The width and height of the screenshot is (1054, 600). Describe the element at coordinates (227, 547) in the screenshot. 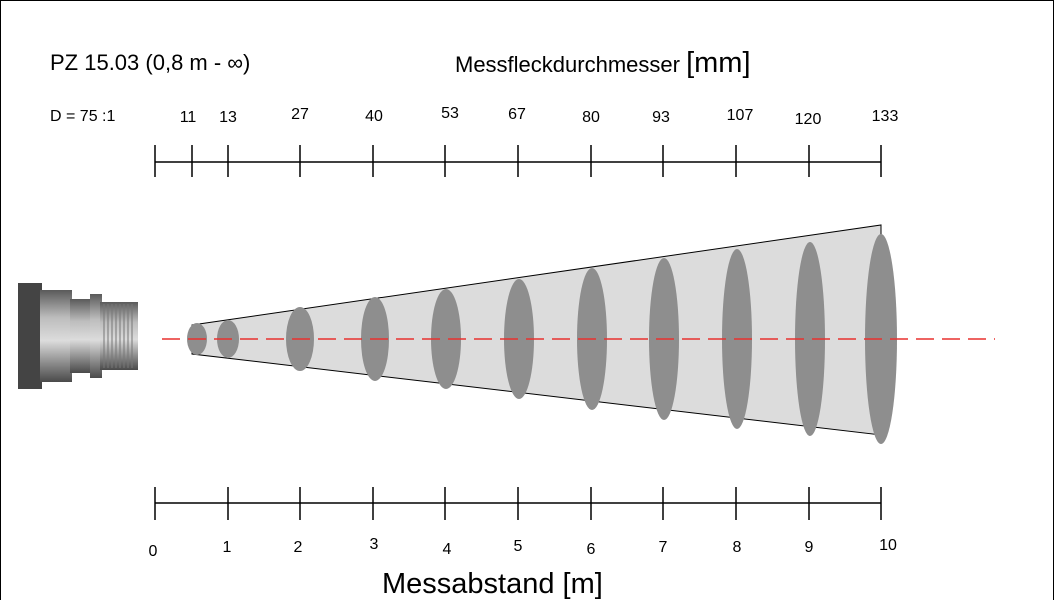

I see `distance-label: 1` at that location.